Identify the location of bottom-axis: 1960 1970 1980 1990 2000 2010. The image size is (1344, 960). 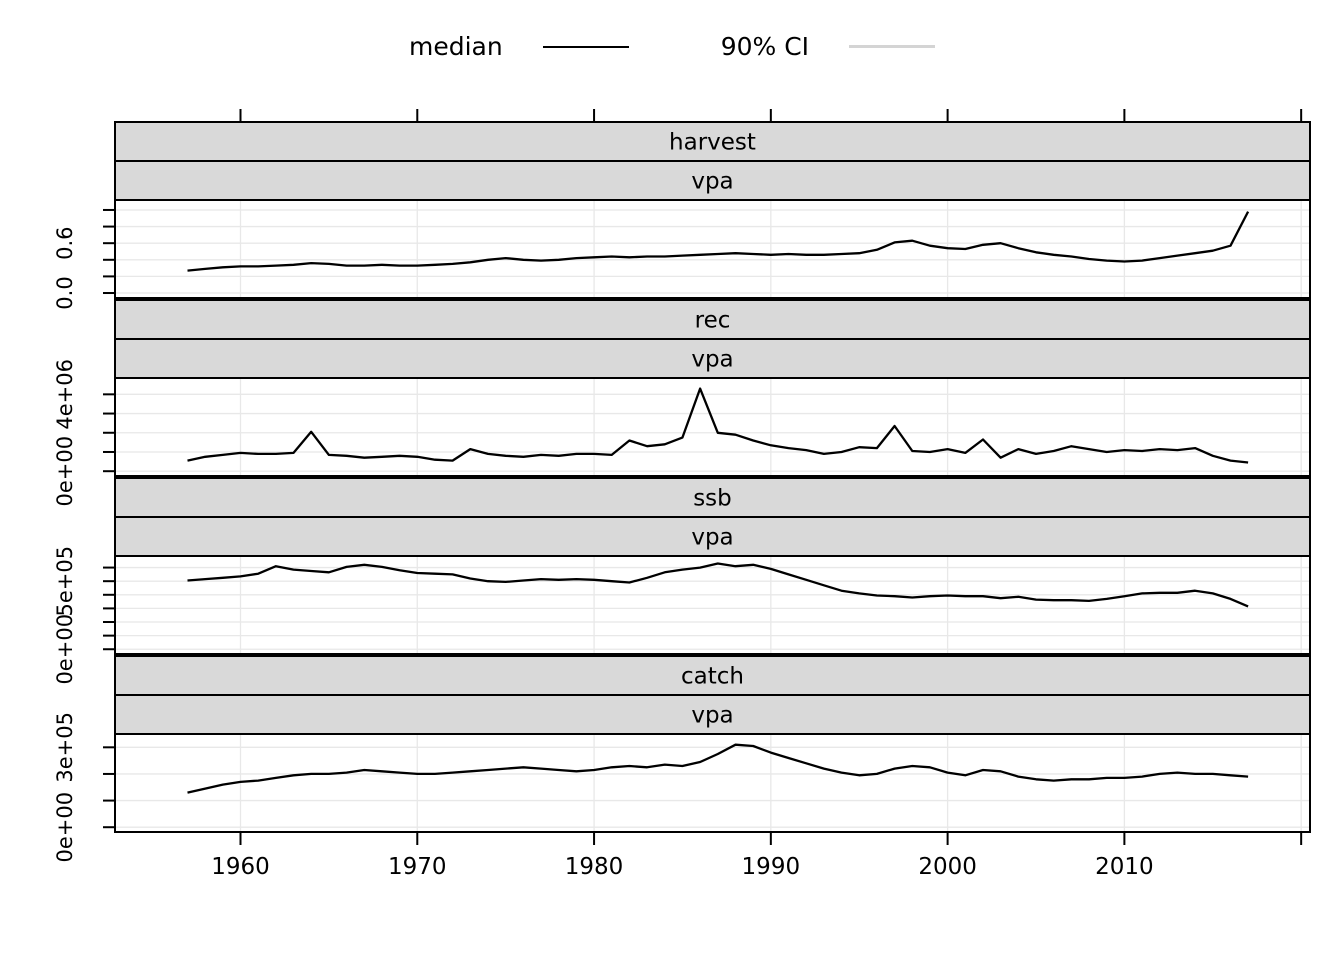
(757, 856).